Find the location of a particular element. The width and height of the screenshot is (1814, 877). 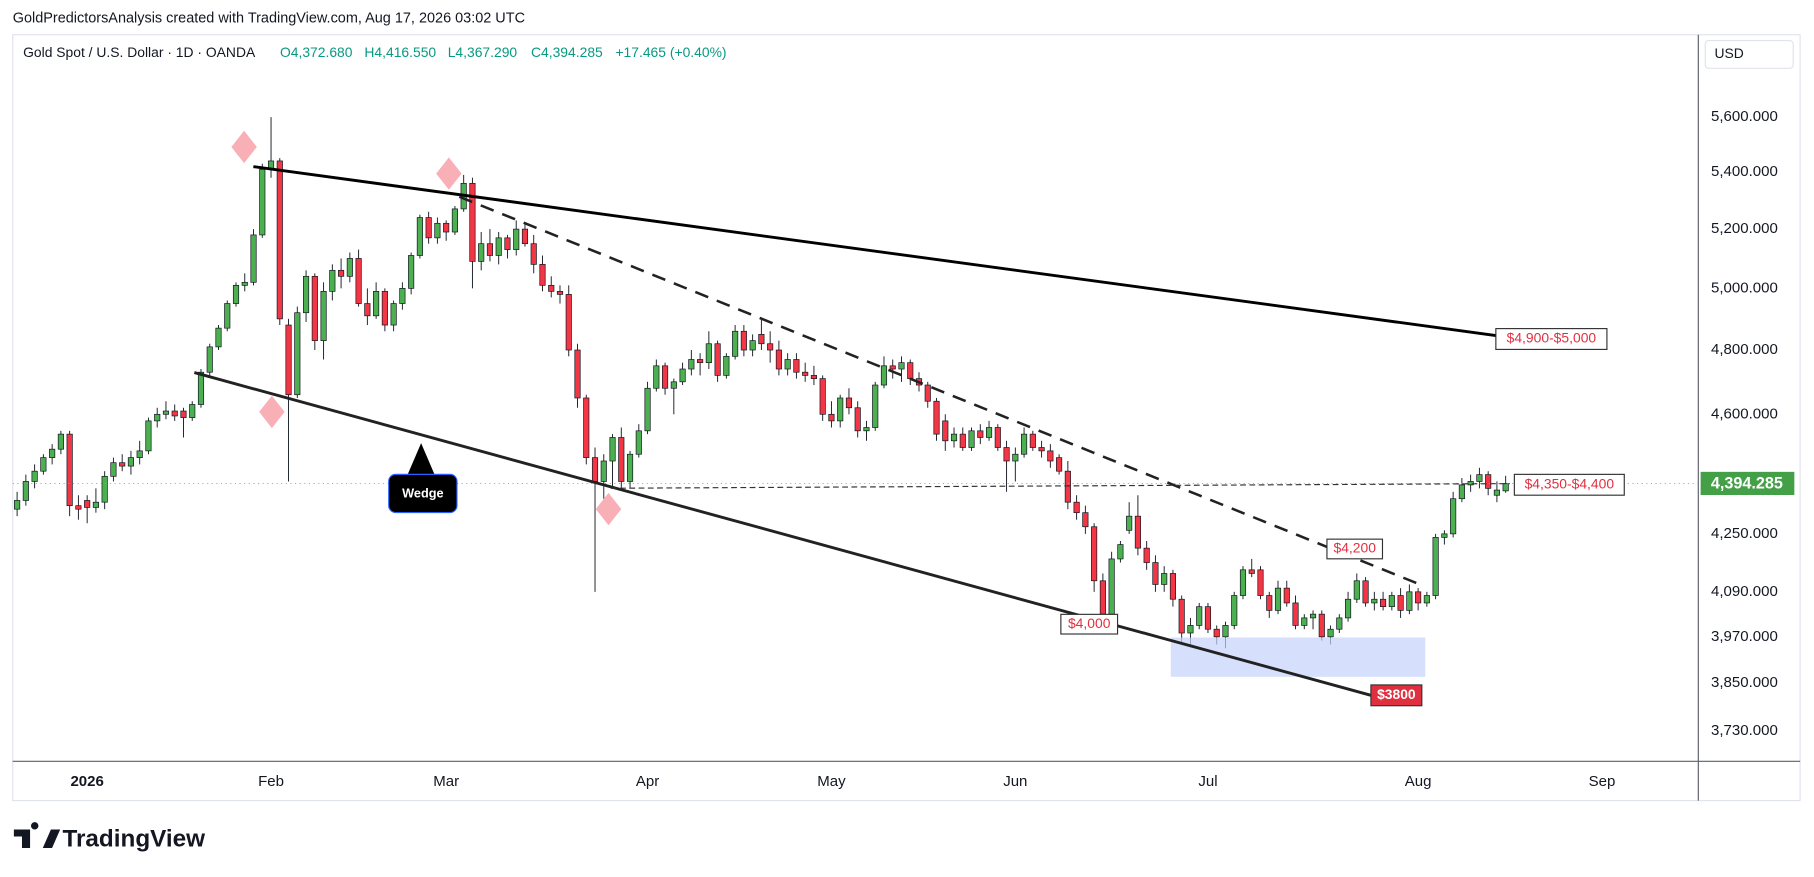

y-tick-label: 3,730.000 is located at coordinates (1744, 730).